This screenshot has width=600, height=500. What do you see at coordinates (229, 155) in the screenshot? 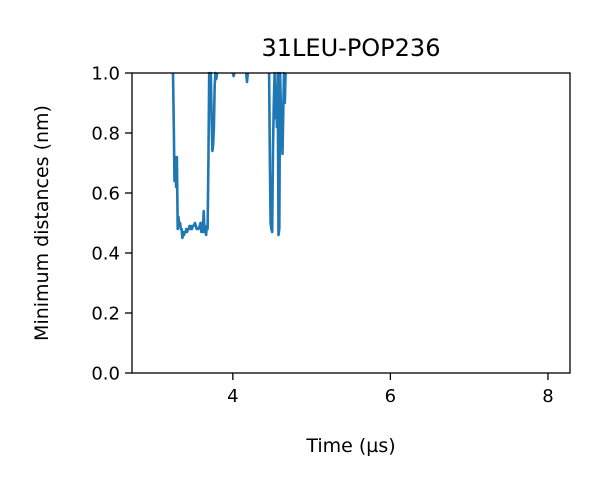
I see `series-layer` at bounding box center [229, 155].